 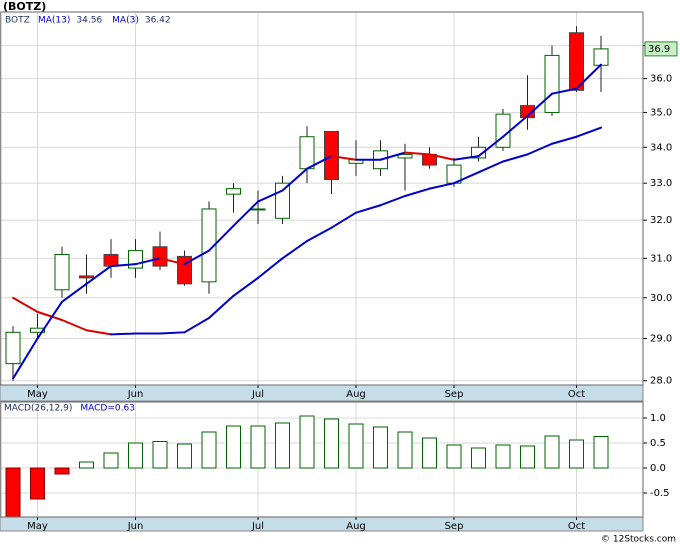 I want to click on y-tick-label: 1.0, so click(x=658, y=418).